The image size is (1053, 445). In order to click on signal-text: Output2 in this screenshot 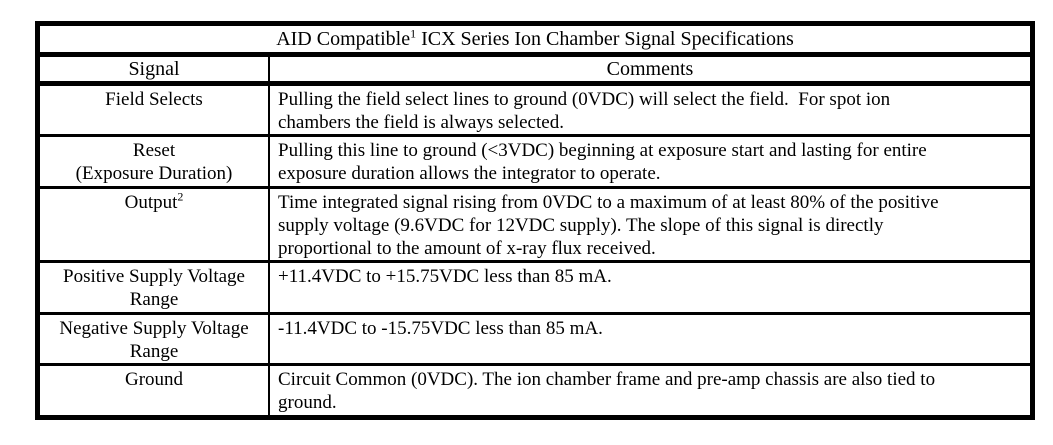, I will do `click(154, 202)`.